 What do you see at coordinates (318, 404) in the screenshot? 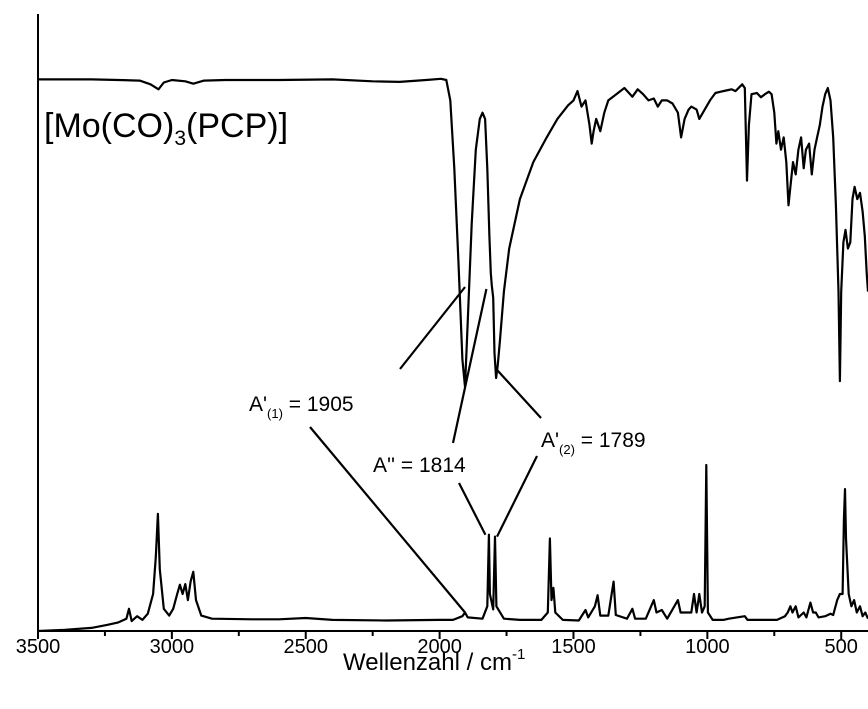
I see `annotation-a1-post: = 1905` at bounding box center [318, 404].